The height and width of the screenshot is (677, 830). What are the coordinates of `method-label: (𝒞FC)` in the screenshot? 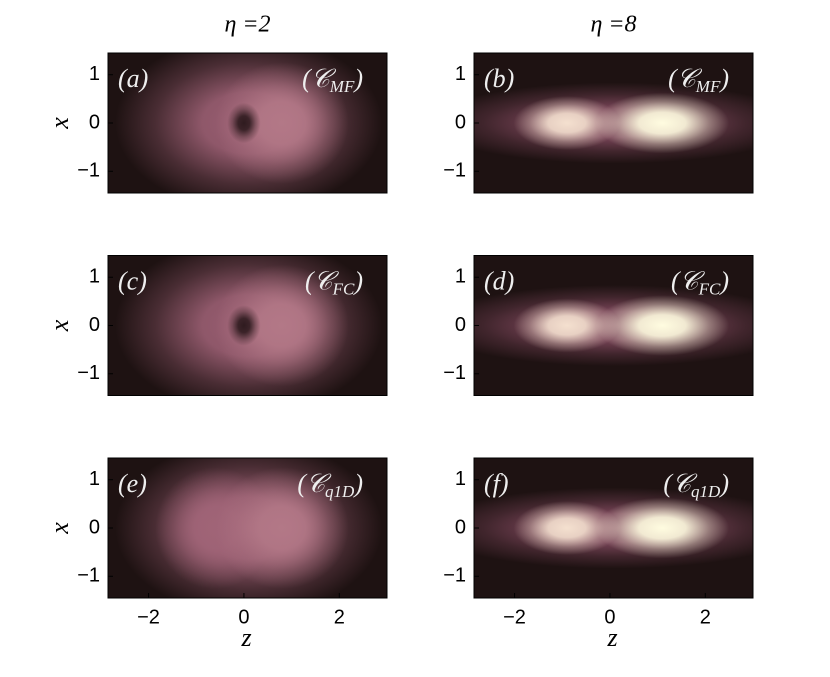 It's located at (334, 282).